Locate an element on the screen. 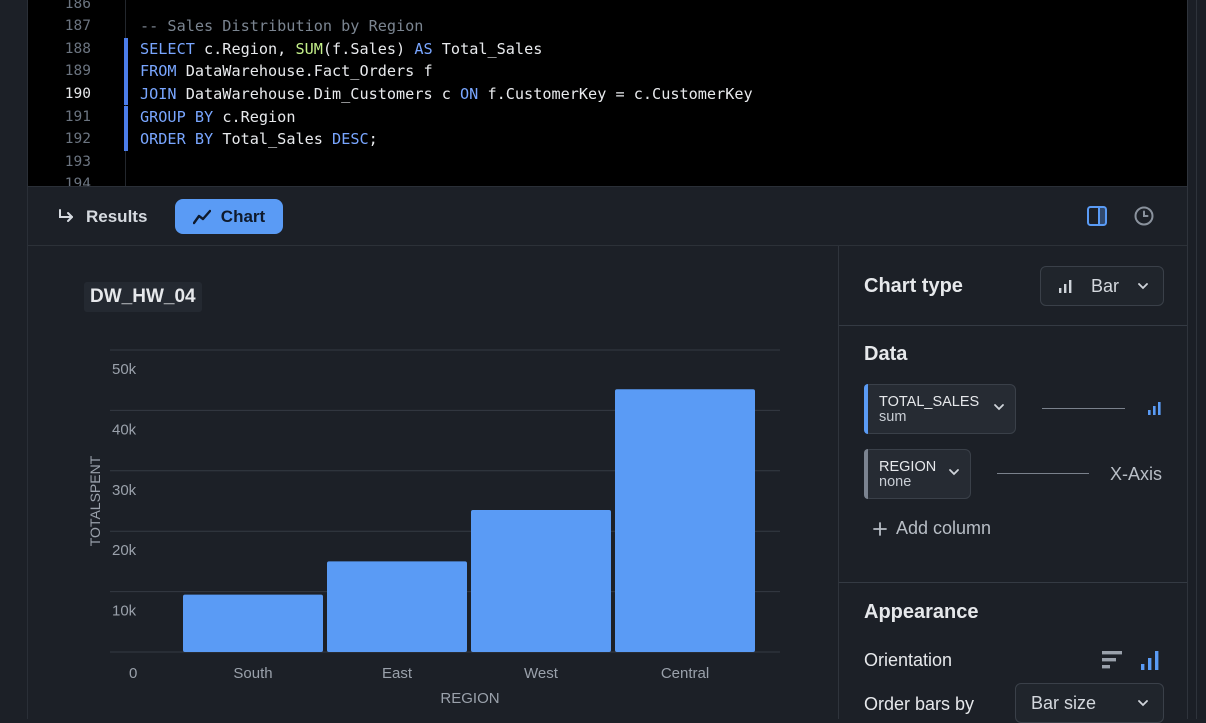  tab-chart: Chart is located at coordinates (229, 216).